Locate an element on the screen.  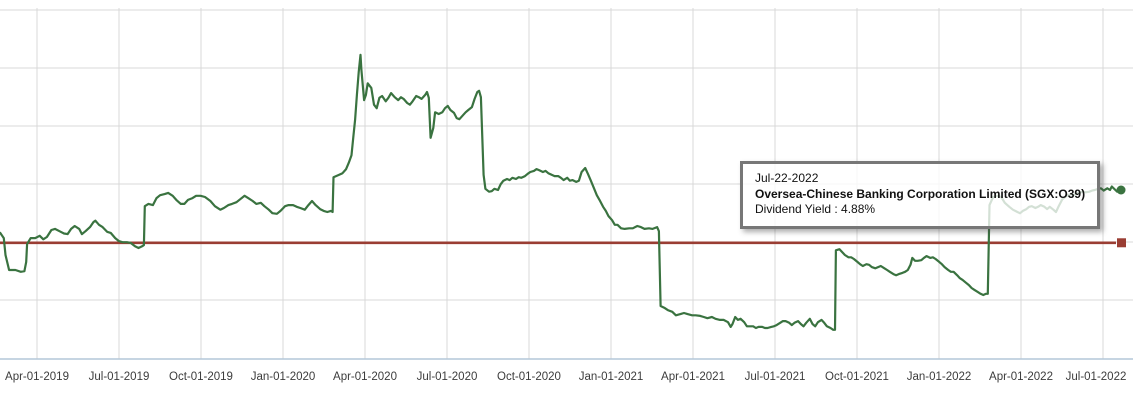
x-axis-label: Jan-01-2021 is located at coordinates (611, 377).